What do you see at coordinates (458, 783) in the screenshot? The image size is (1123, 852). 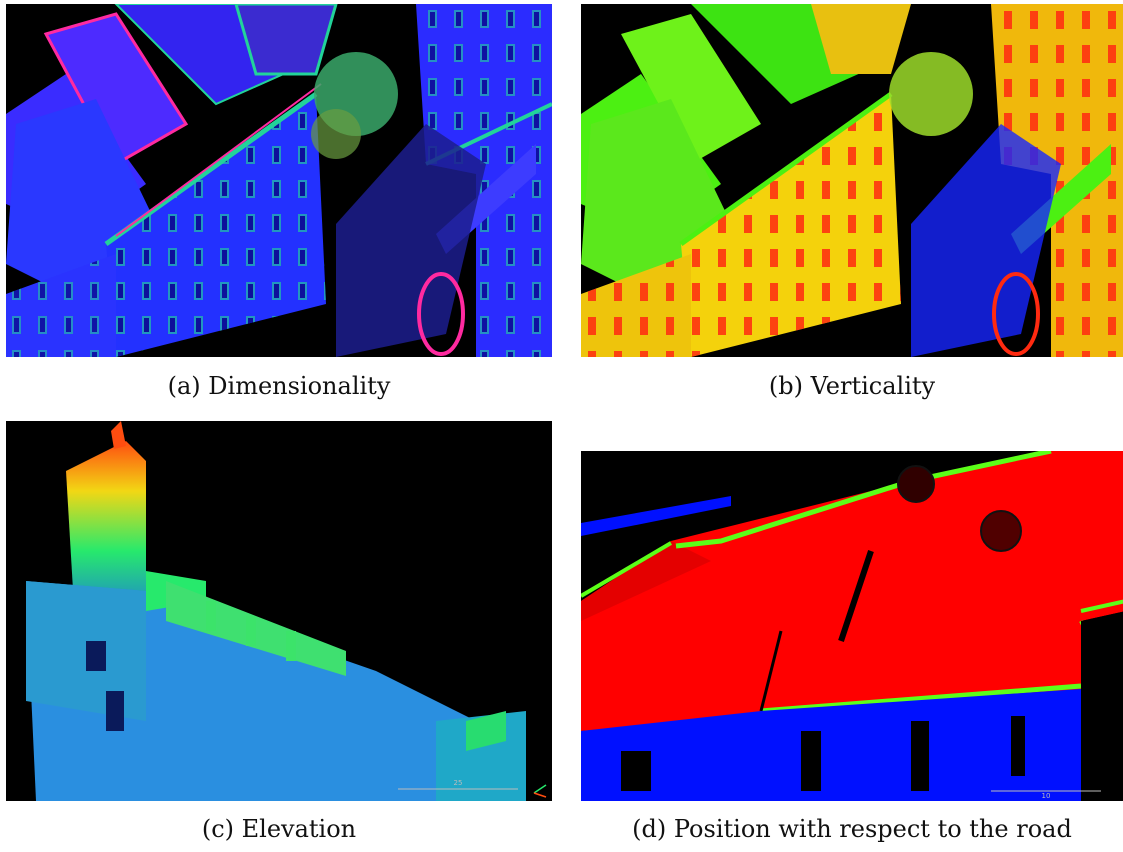 I see `elevation-scale-label: 25` at bounding box center [458, 783].